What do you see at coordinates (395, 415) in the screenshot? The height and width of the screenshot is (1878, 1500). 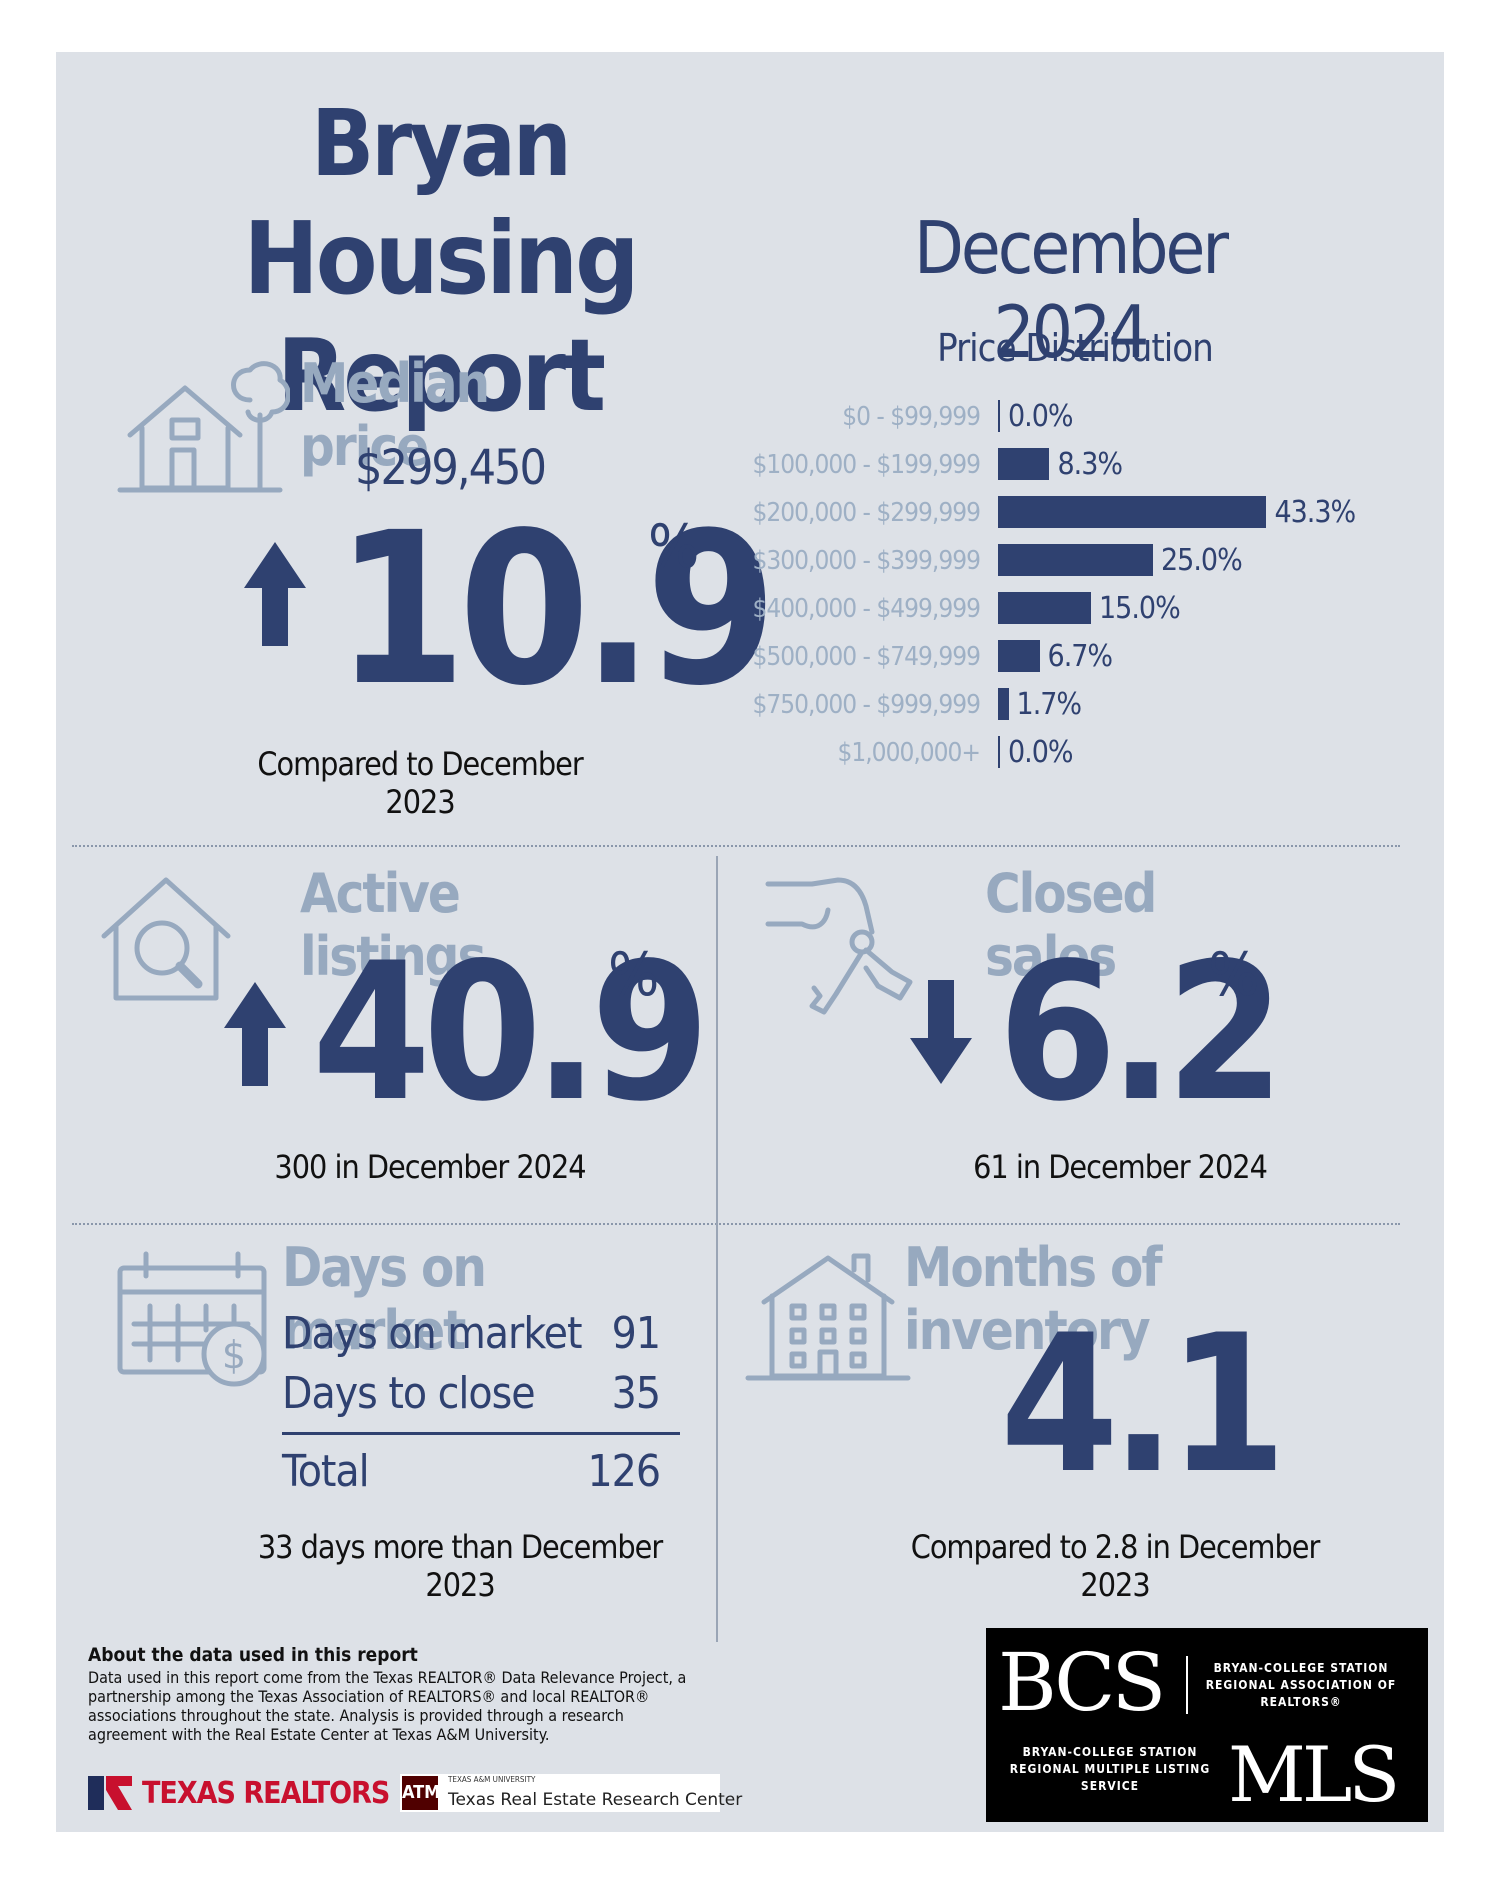 I see `median-price-title: Median price` at bounding box center [395, 415].